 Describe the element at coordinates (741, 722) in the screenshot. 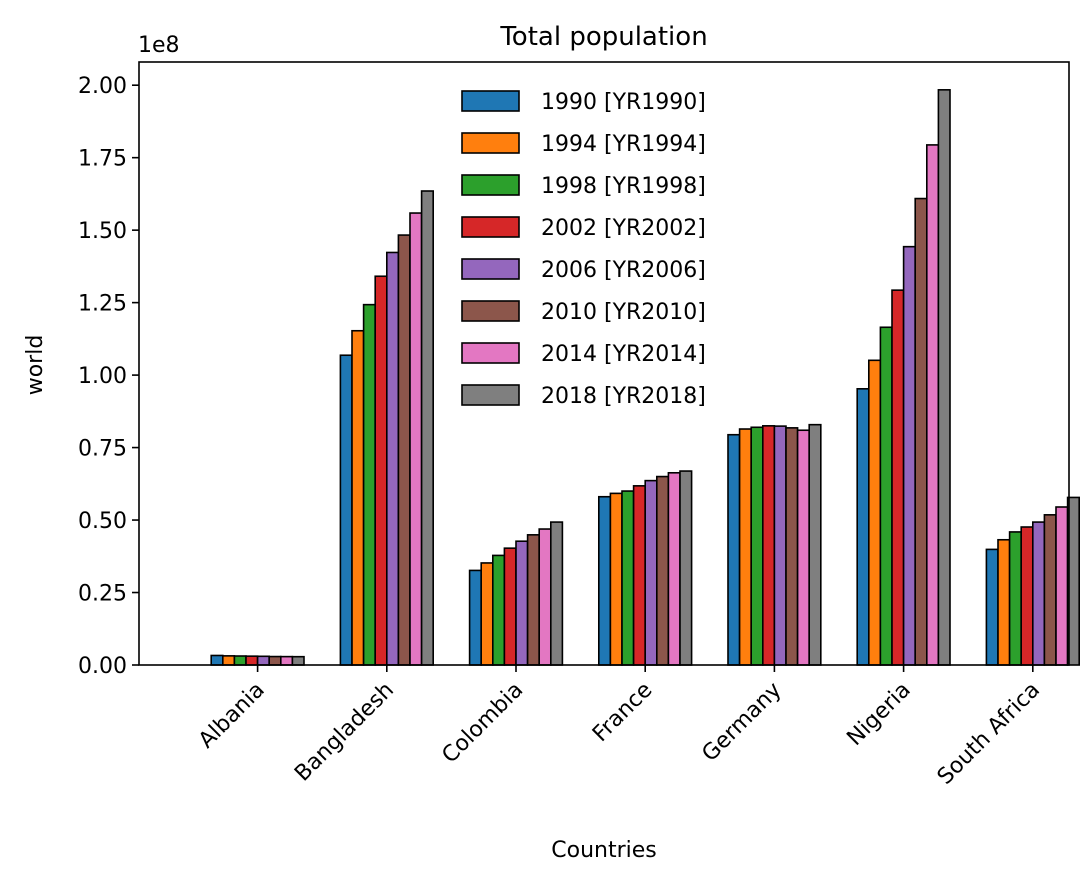

I see `x-tick-label: Germany` at that location.